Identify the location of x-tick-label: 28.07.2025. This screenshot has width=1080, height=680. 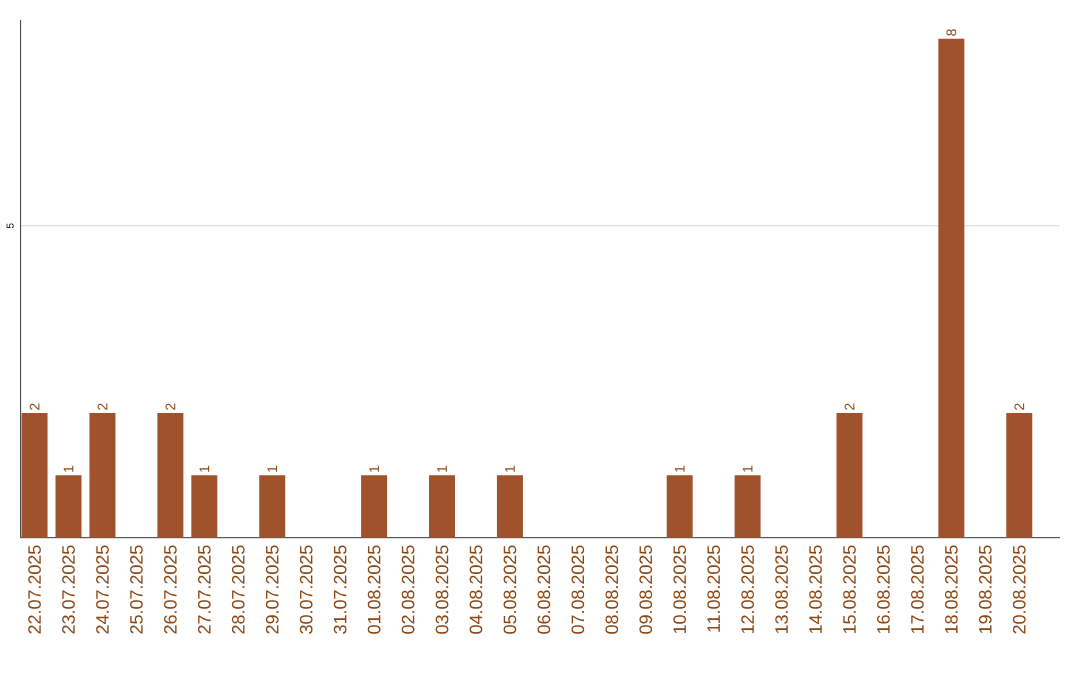
(238, 589).